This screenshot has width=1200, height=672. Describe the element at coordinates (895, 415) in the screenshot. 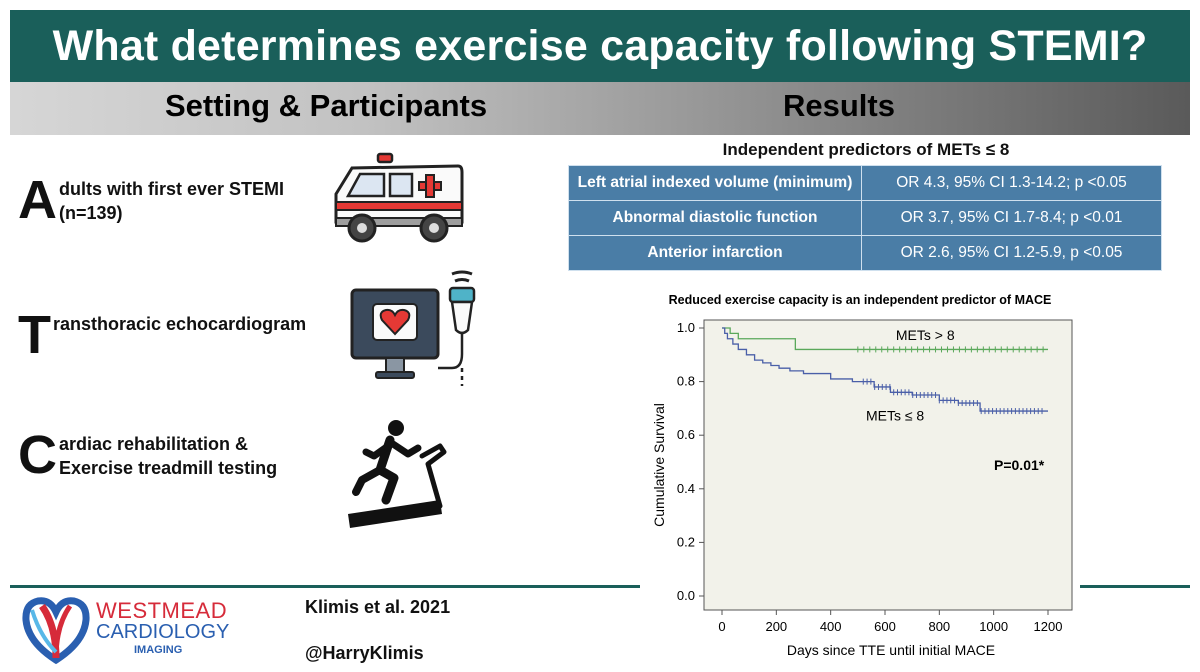

I see `series-label: METs ≤ 8` at that location.